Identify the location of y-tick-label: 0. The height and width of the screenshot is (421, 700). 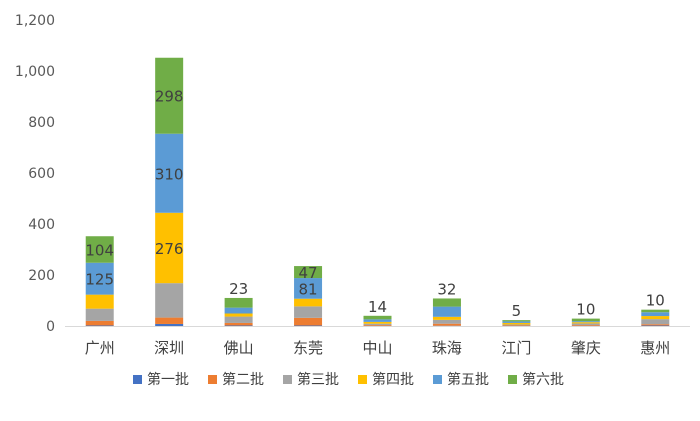
(50, 327).